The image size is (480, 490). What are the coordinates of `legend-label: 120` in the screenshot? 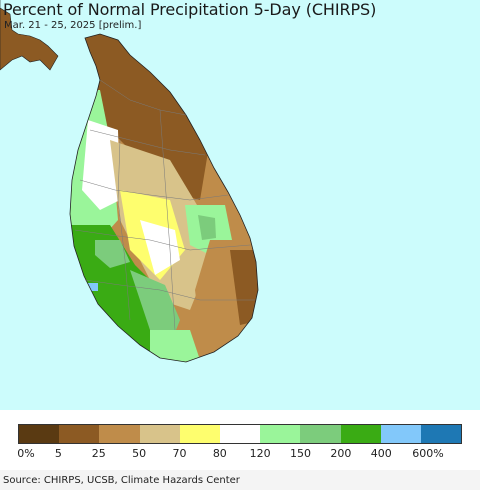 It's located at (260, 453).